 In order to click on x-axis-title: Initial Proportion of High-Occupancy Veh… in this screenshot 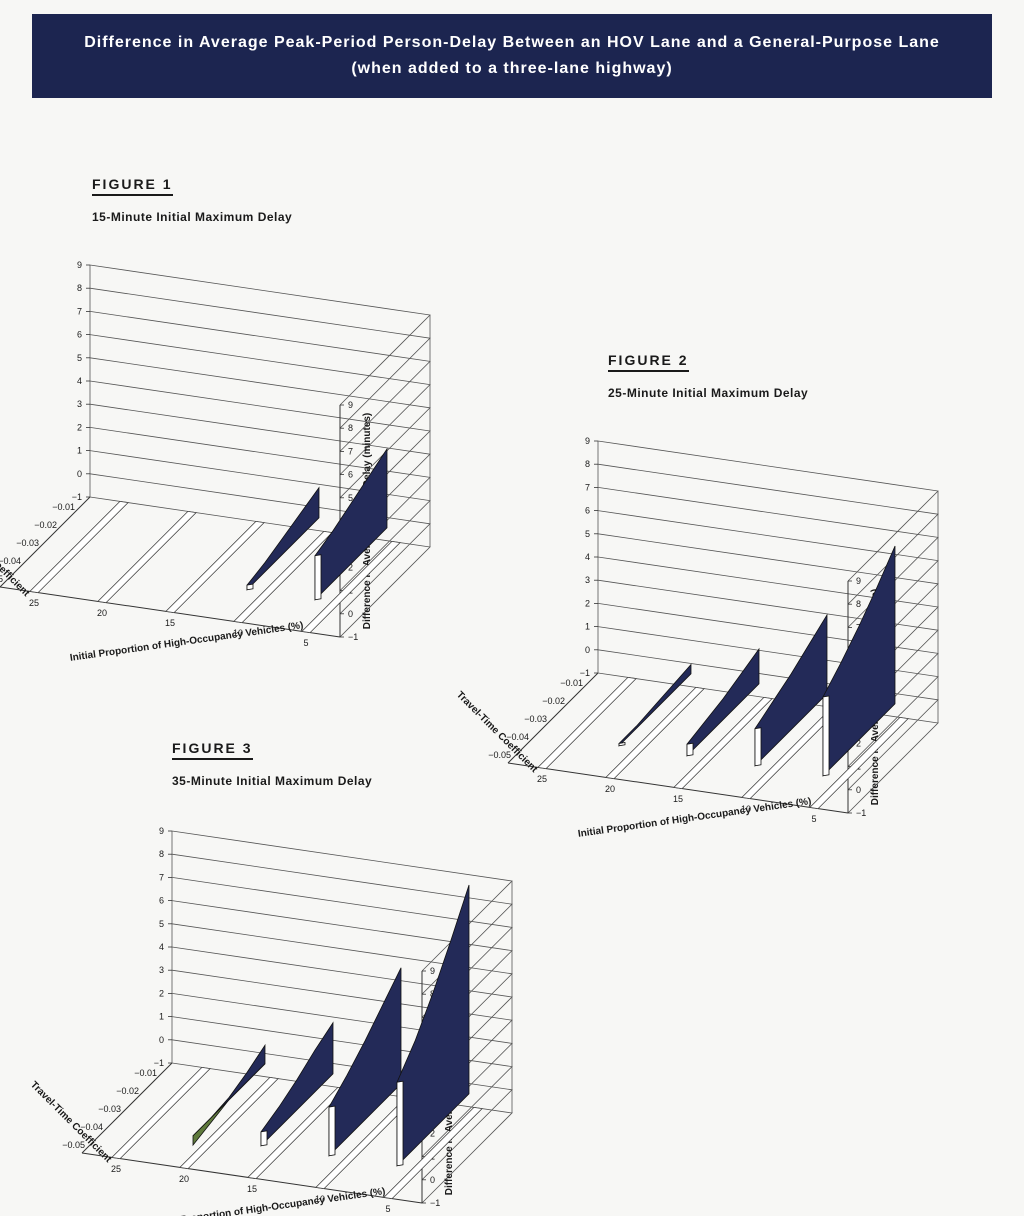, I will do `click(268, 1201)`.